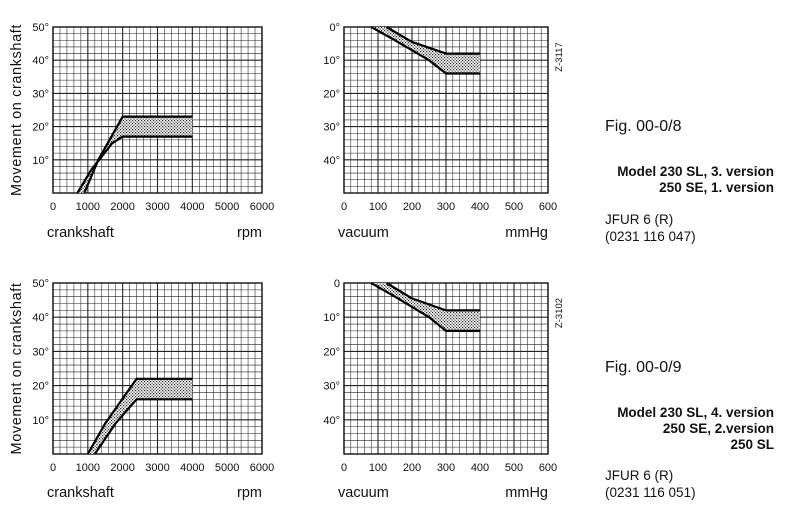  Describe the element at coordinates (559, 56) in the screenshot. I see `figure-code: Z-3117` at that location.